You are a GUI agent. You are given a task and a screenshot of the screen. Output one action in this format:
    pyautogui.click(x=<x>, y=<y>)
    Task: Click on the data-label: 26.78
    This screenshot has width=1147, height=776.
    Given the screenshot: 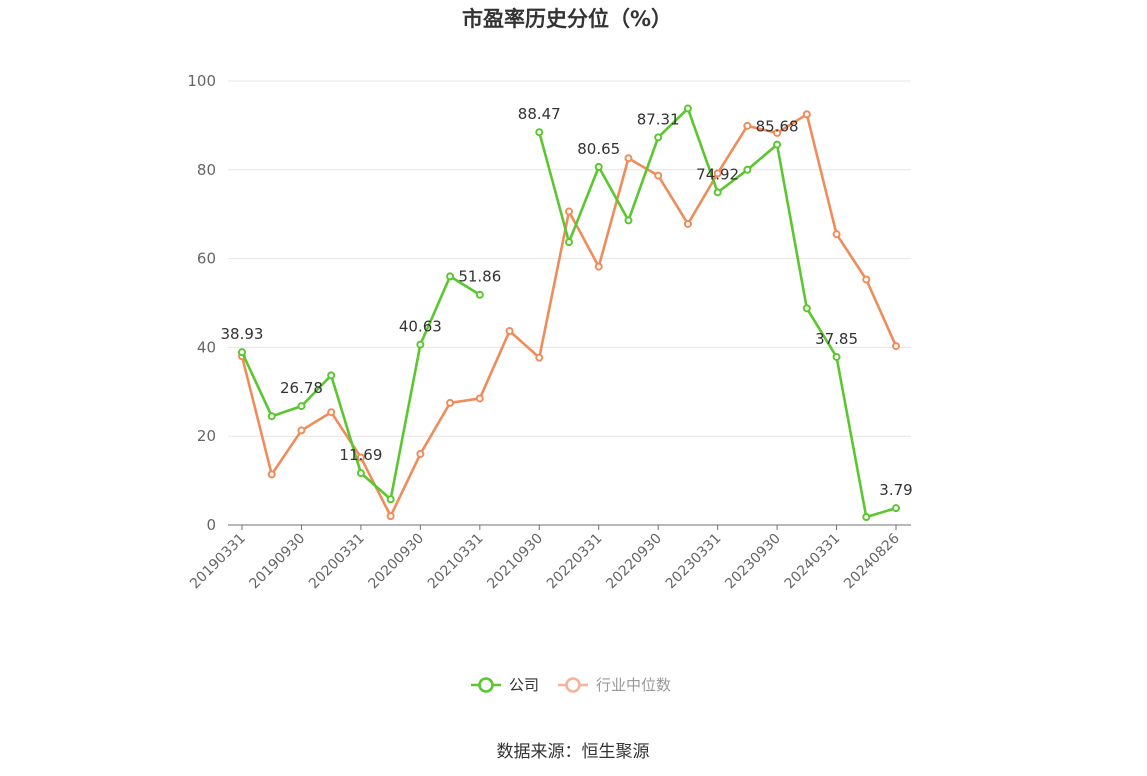 What is the action you would take?
    pyautogui.click(x=301, y=388)
    